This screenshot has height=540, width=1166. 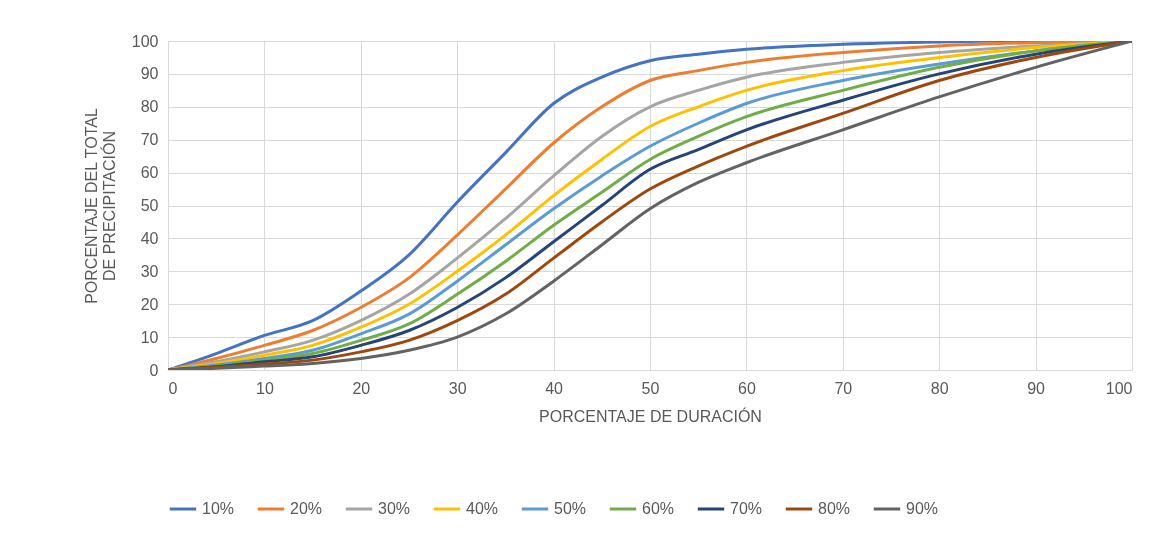 I want to click on y-tick-label: 80, so click(x=149, y=107).